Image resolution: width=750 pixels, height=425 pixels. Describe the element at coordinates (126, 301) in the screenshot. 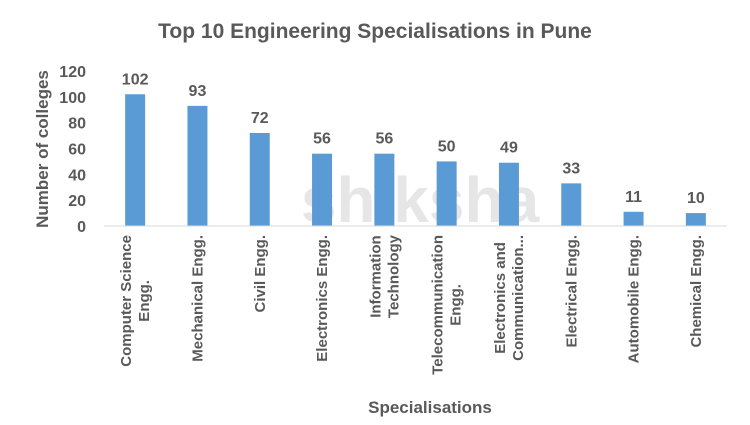

I see `x-tick-label-line: Computer Science` at that location.